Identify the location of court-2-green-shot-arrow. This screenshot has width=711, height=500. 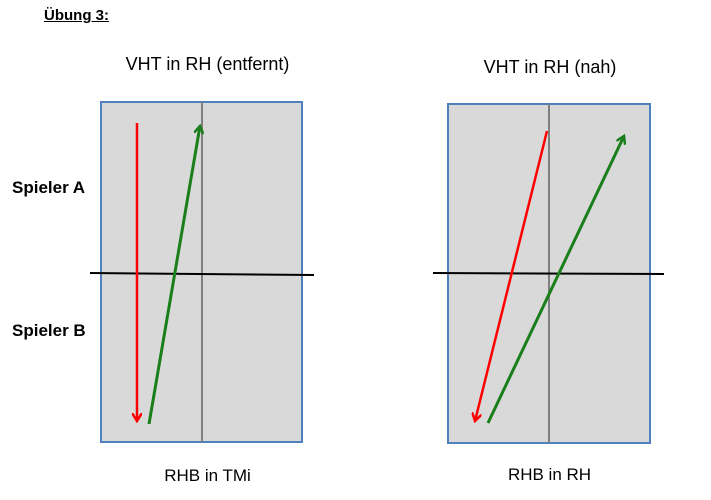
(555, 280).